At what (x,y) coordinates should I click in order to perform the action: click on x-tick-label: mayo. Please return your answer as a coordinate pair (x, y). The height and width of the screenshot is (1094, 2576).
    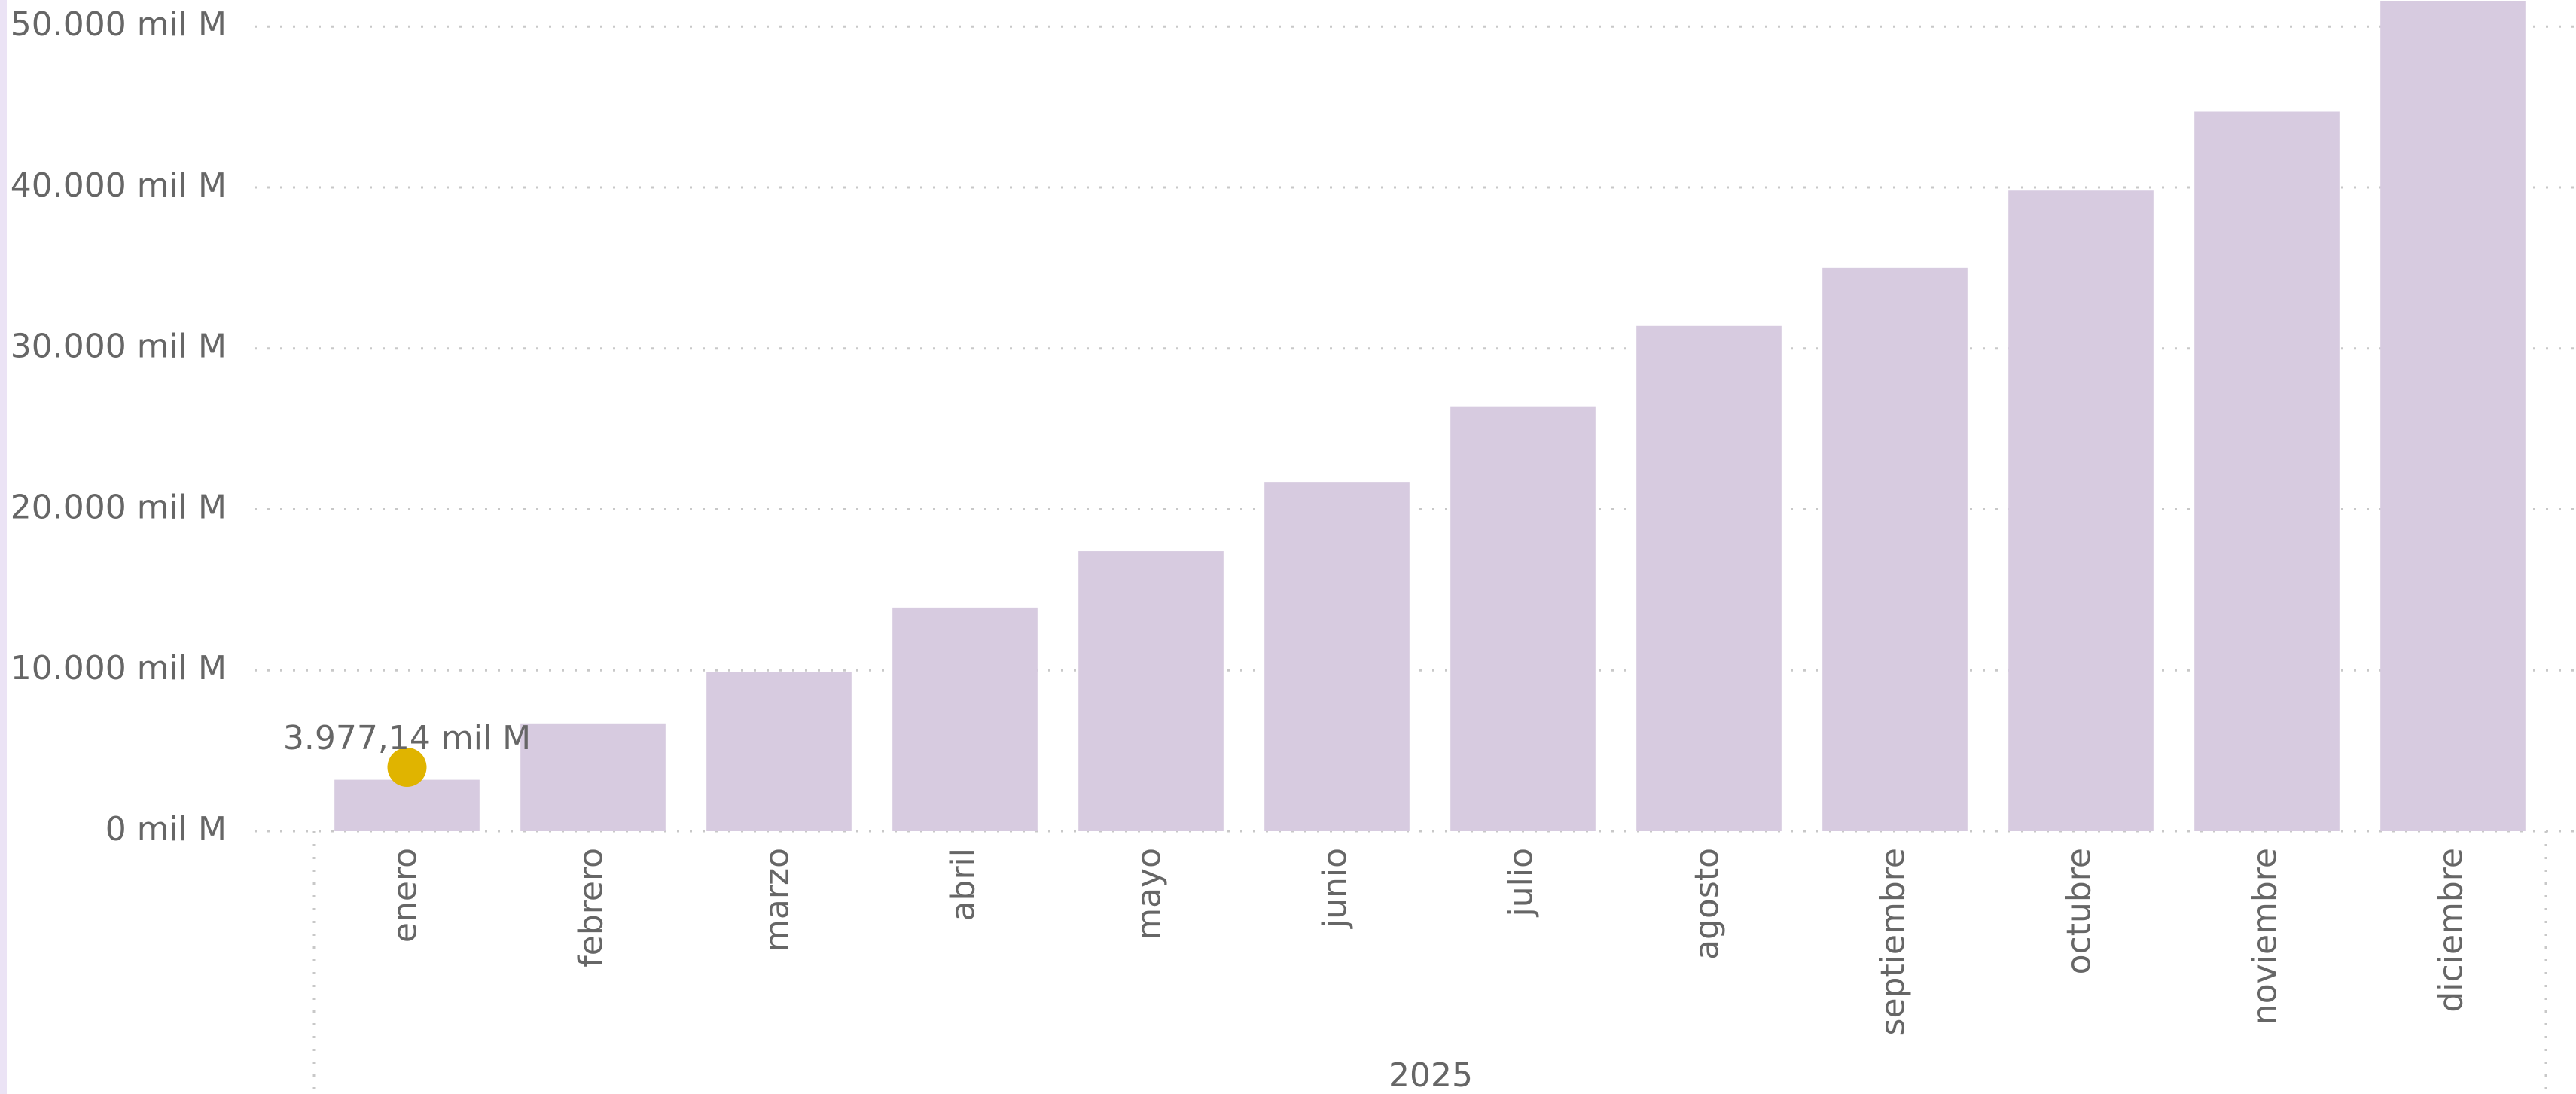
    Looking at the image, I should click on (1149, 894).